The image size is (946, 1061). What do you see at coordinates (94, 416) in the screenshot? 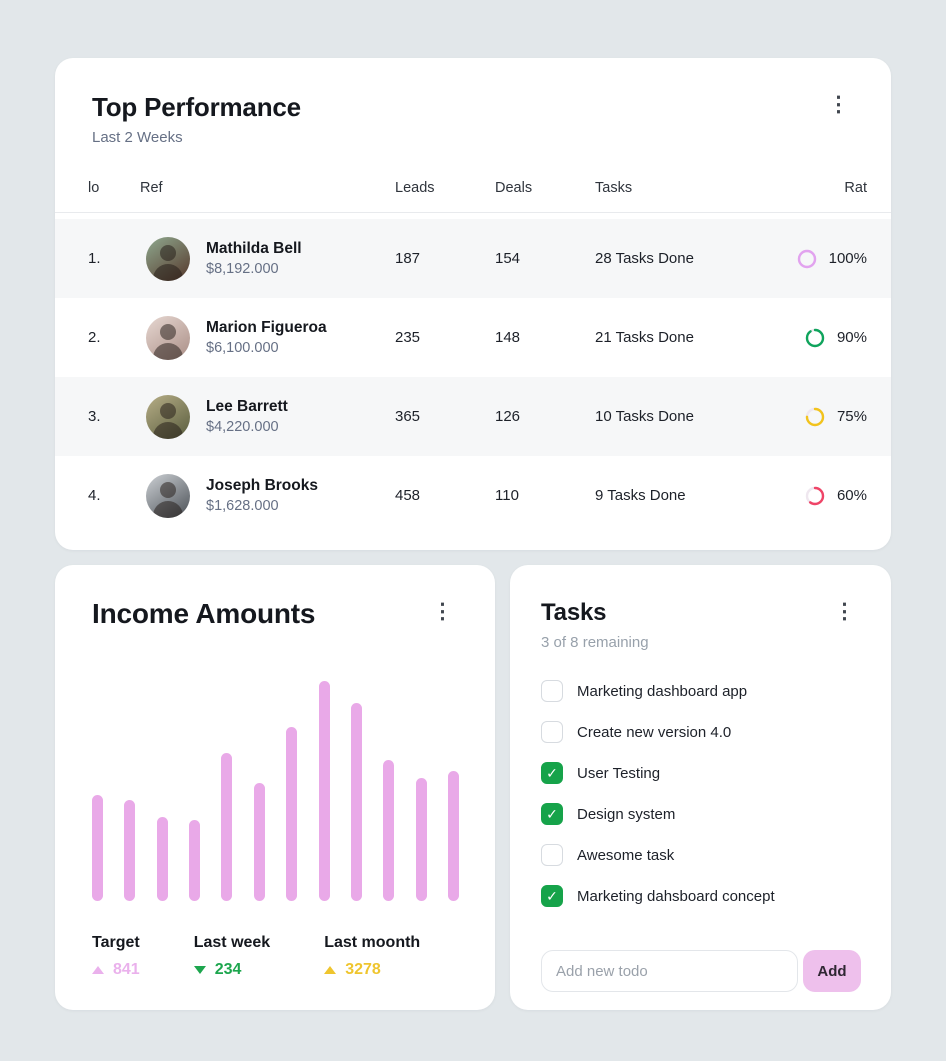
I see `row-number: 3.` at bounding box center [94, 416].